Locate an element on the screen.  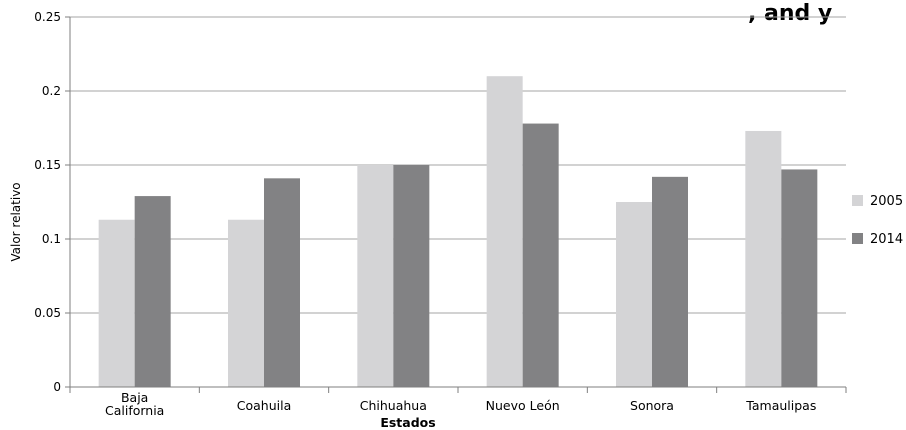
y-tick-labels: 0 0.05 0.1 0.15 0.2 0.25 is located at coordinates (47, 202).